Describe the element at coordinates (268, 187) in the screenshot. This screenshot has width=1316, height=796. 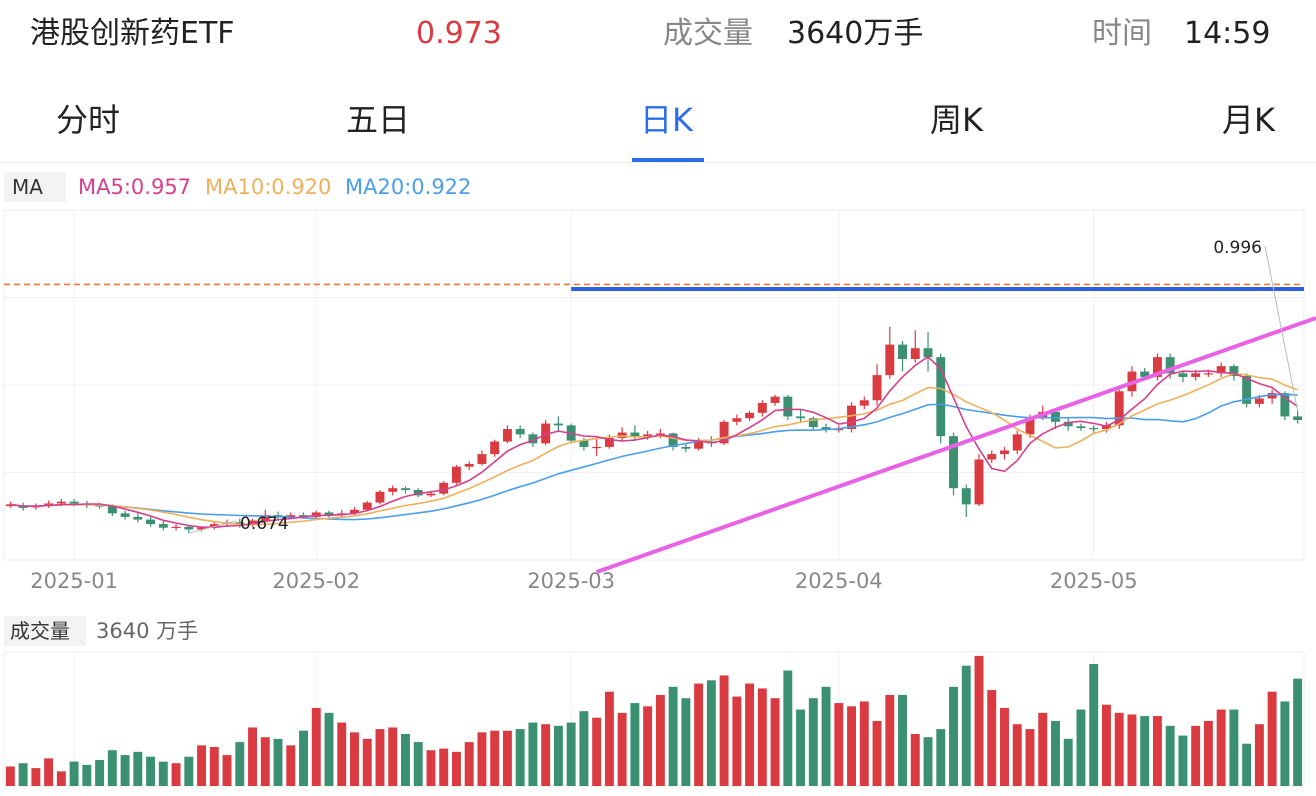
I see `ma10-legend: MA10:0.920` at that location.